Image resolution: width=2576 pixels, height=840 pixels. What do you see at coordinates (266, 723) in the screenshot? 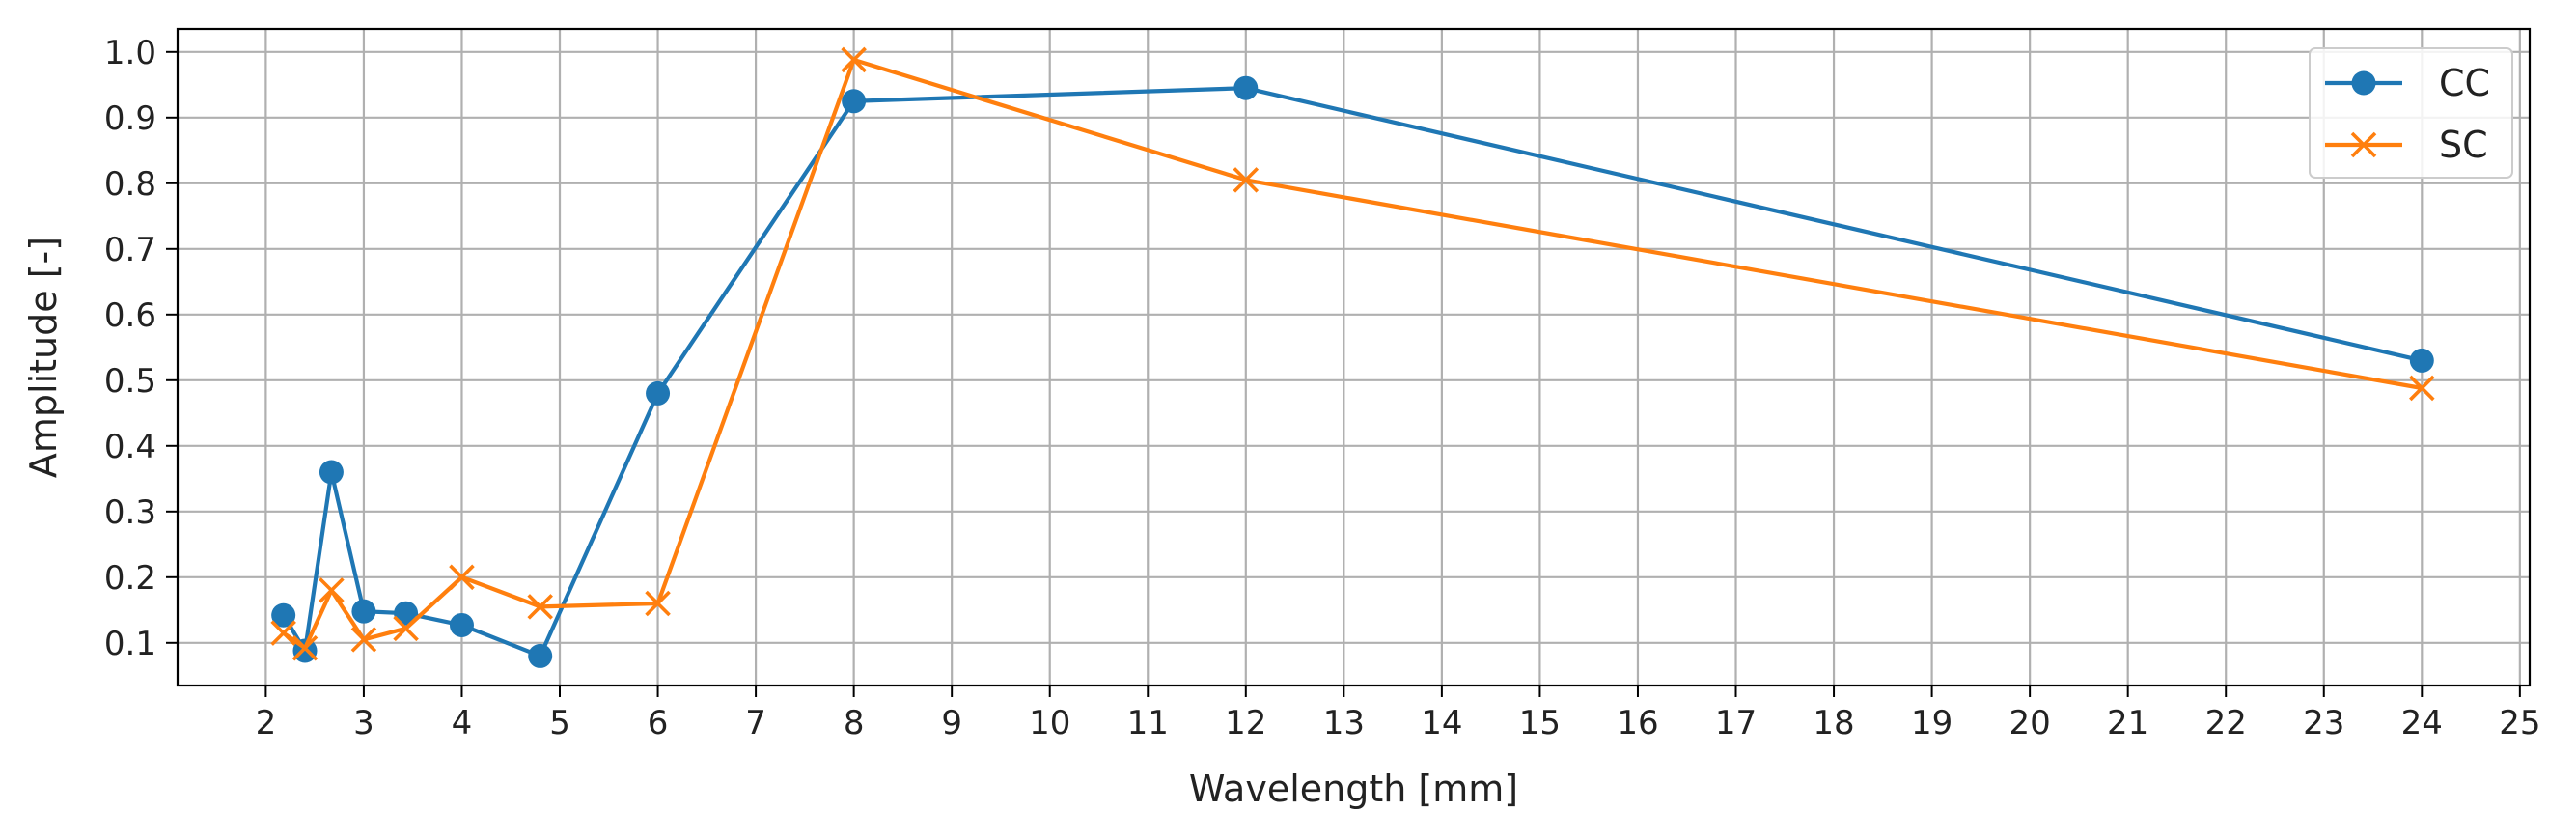
I see `x-tick-label: 2` at bounding box center [266, 723].